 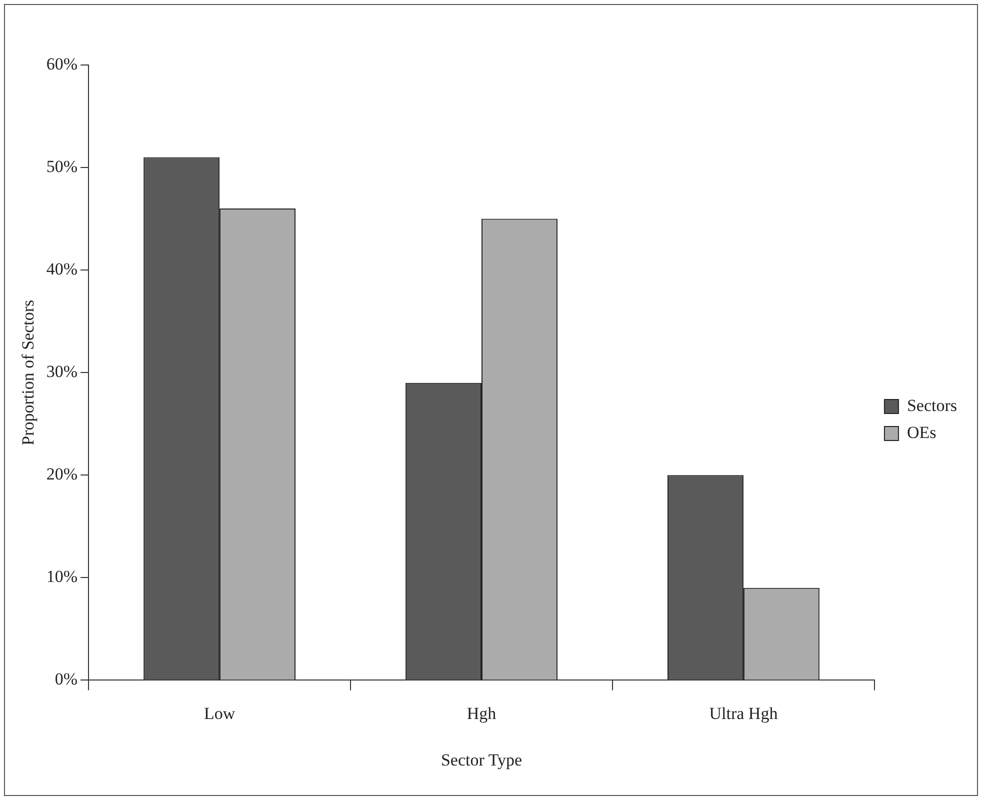 I want to click on y-tick-label: 60%, so click(x=62, y=64).